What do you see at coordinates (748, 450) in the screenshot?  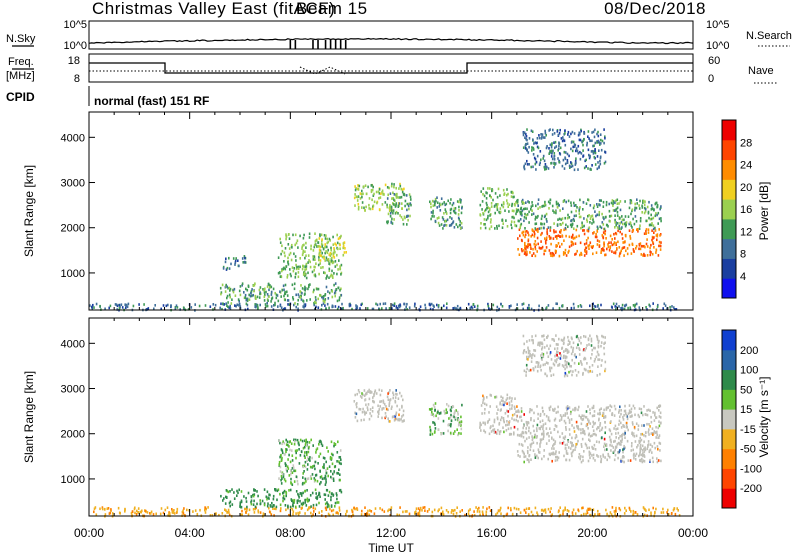 I see `velocity-colorbar-tick-label: -50` at bounding box center [748, 450].